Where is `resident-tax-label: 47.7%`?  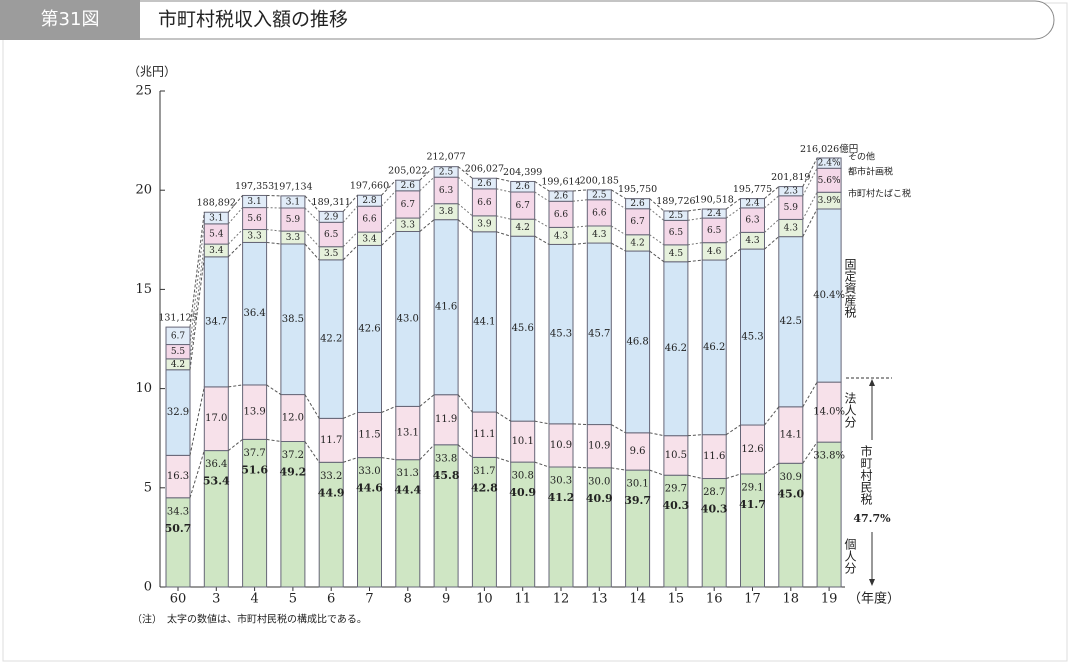 resident-tax-label: 47.7% is located at coordinates (872, 518).